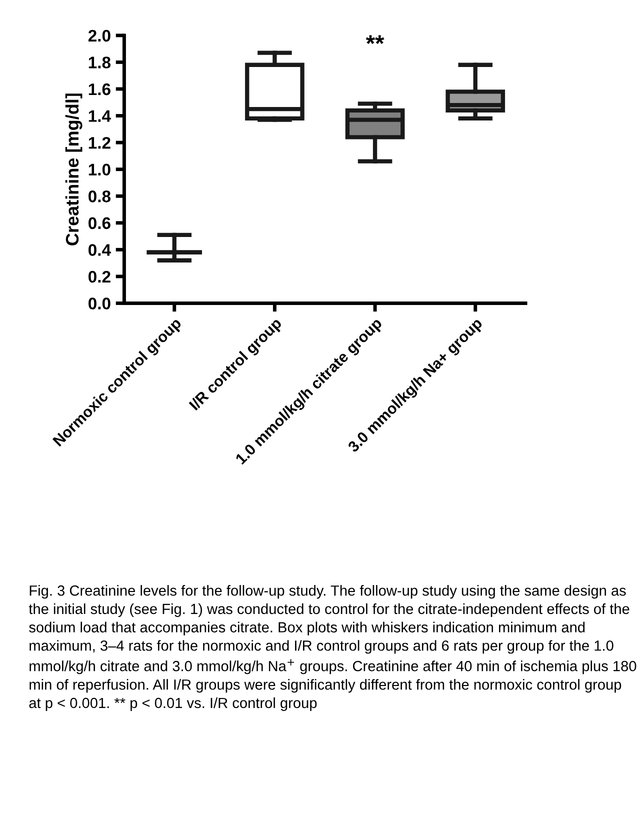 The image size is (637, 824). I want to click on y-tick-label: 0.2, so click(99, 276).